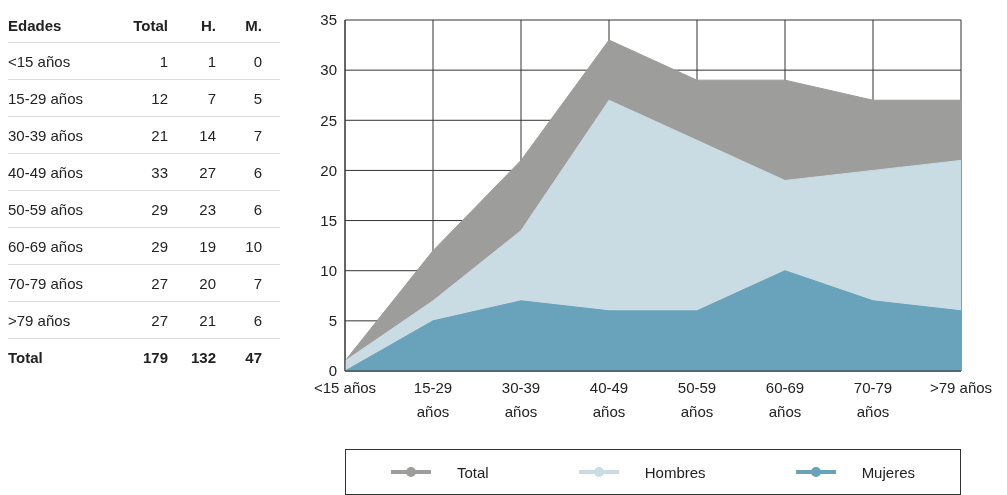 Image resolution: width=1007 pixels, height=495 pixels. I want to click on y-tick-label: >79 años, so click(40, 320).